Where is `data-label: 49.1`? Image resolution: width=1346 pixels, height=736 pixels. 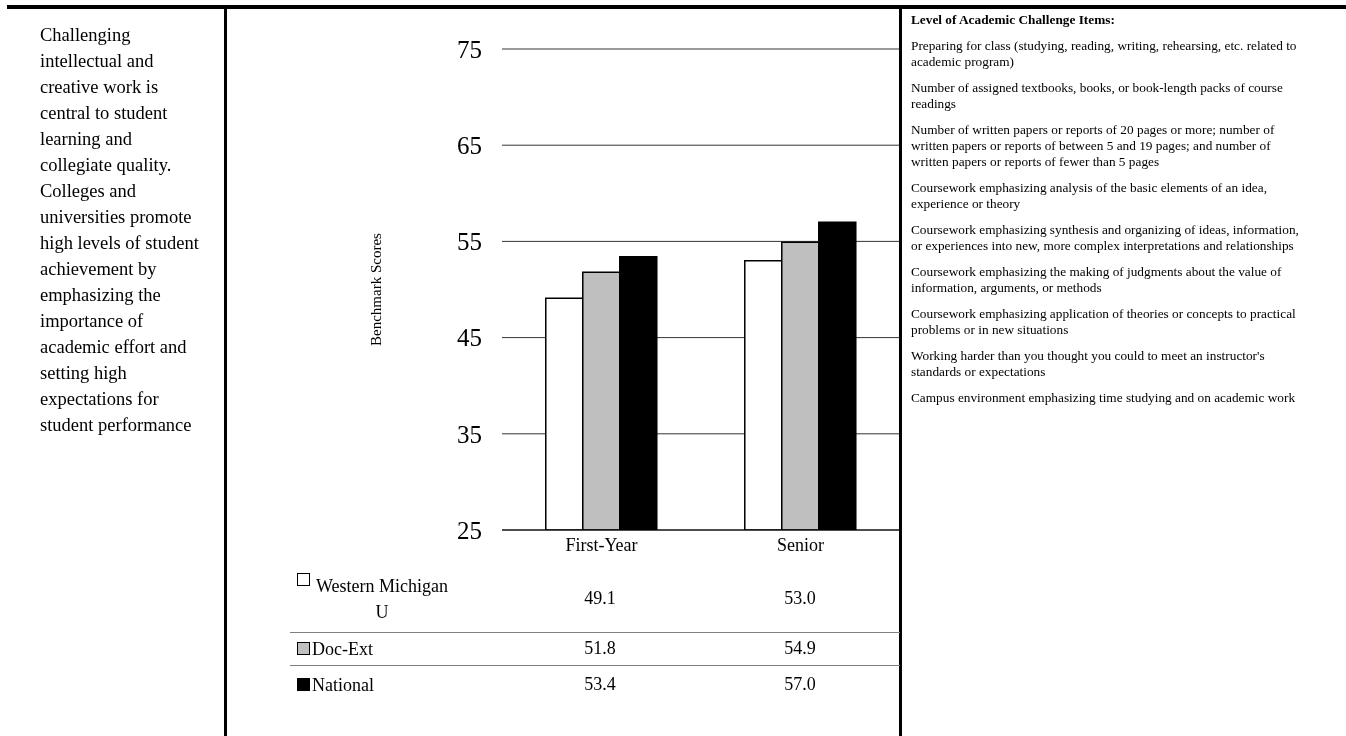 data-label: 49.1 is located at coordinates (600, 598).